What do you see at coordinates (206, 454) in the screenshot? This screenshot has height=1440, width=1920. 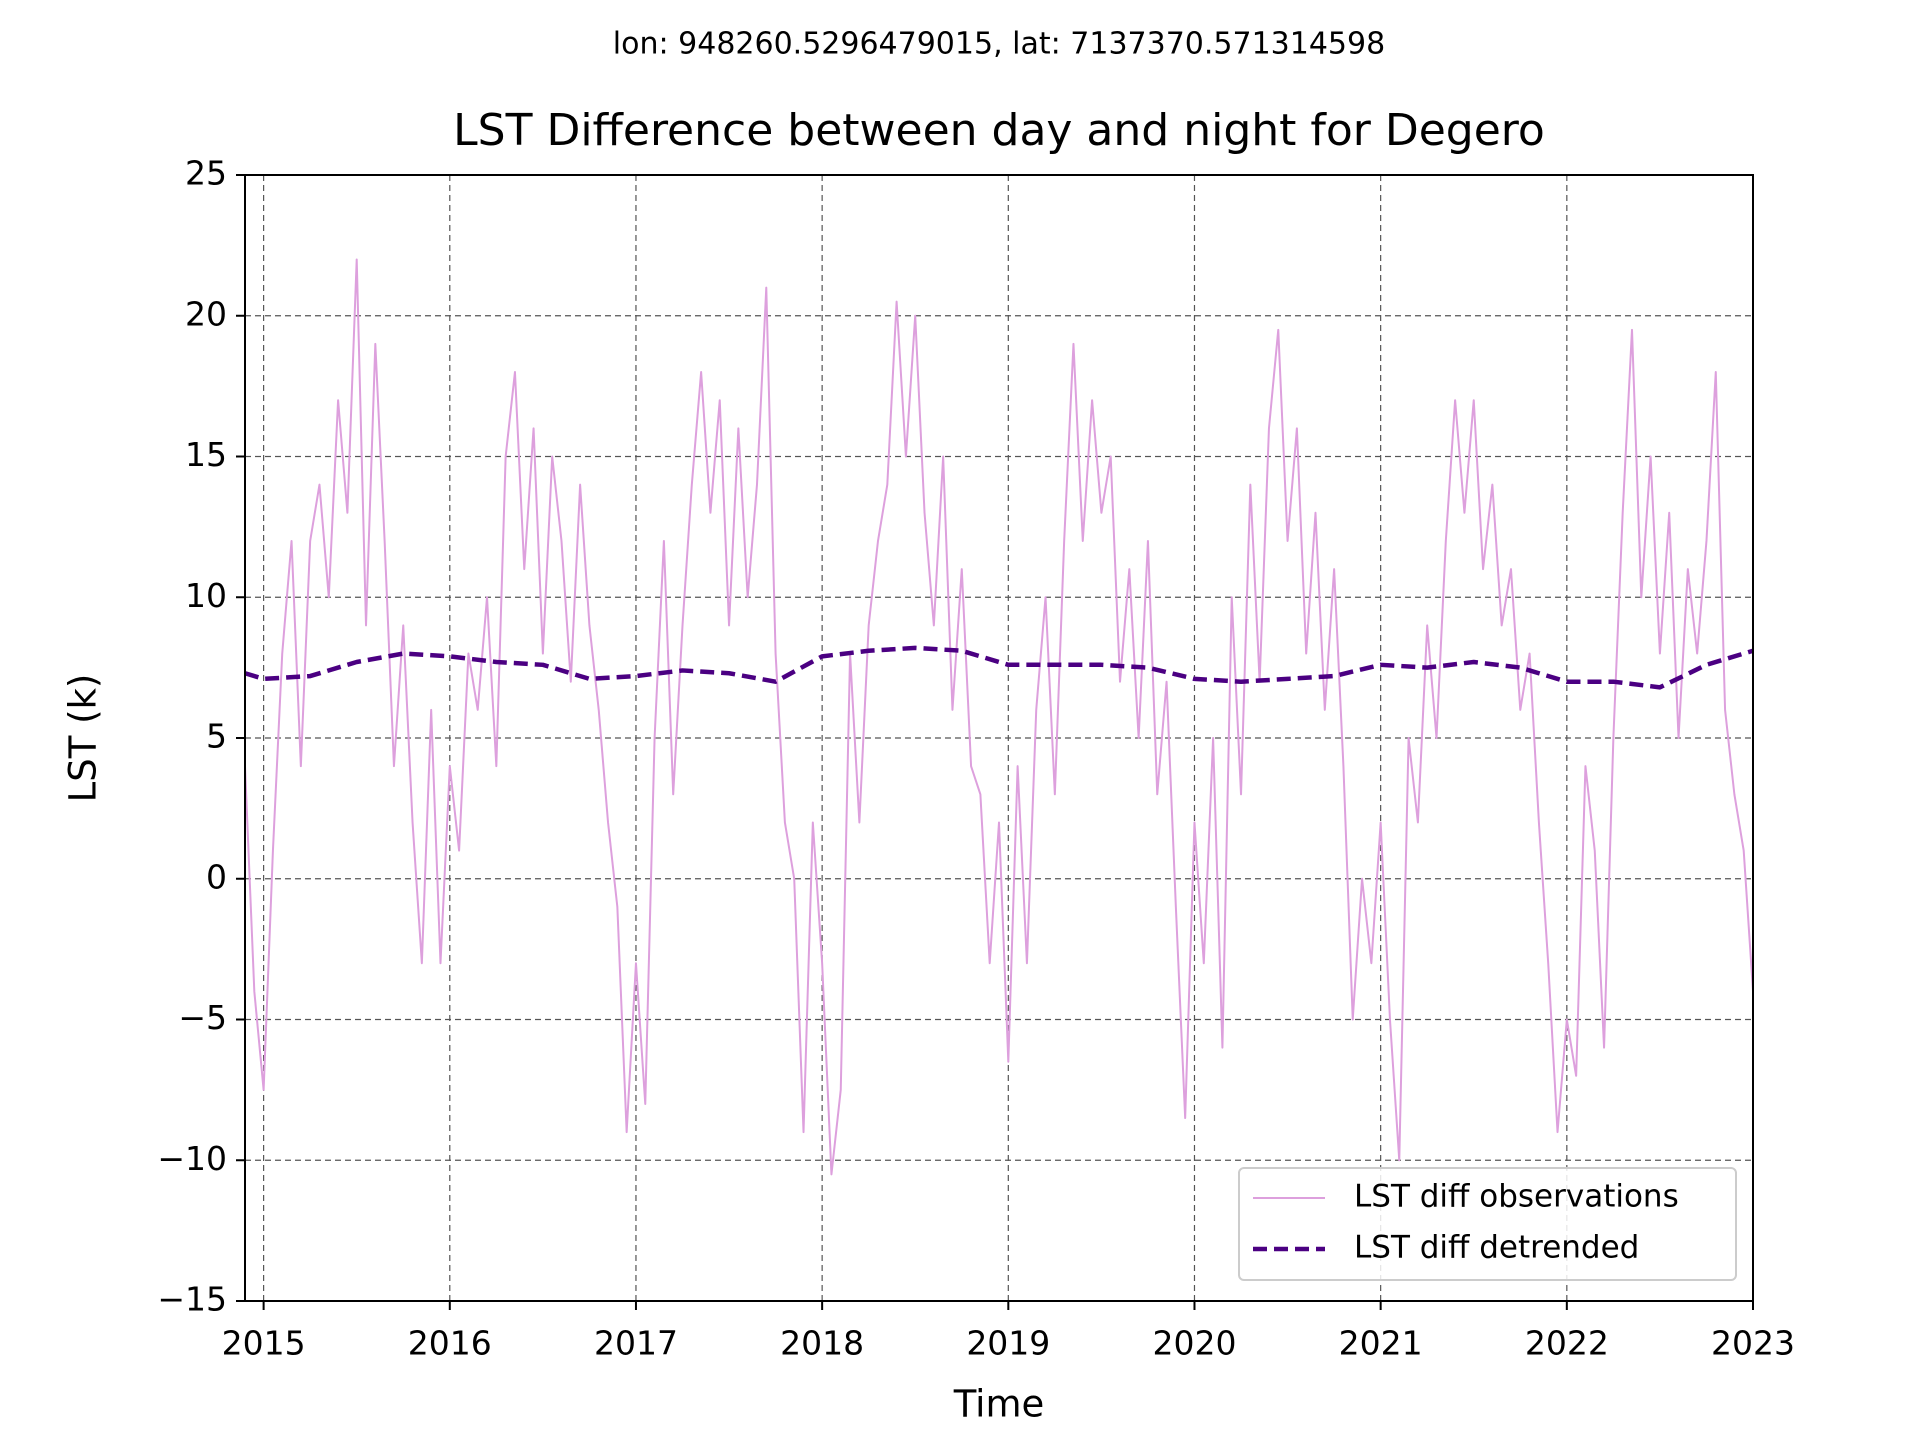 I see `y-tick-label: 15` at bounding box center [206, 454].